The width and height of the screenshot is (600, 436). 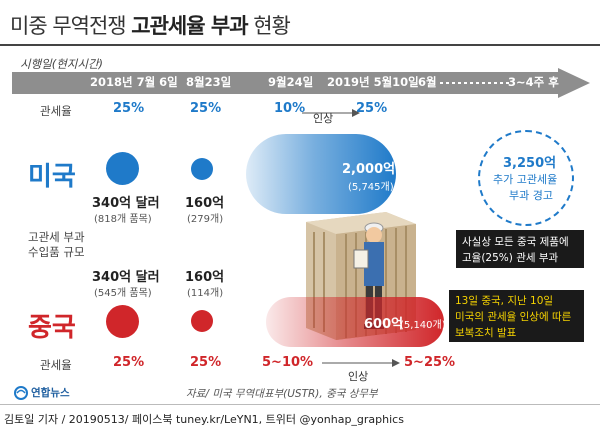 I want to click on china-note-line3: 보복조치 발표, so click(x=486, y=333).